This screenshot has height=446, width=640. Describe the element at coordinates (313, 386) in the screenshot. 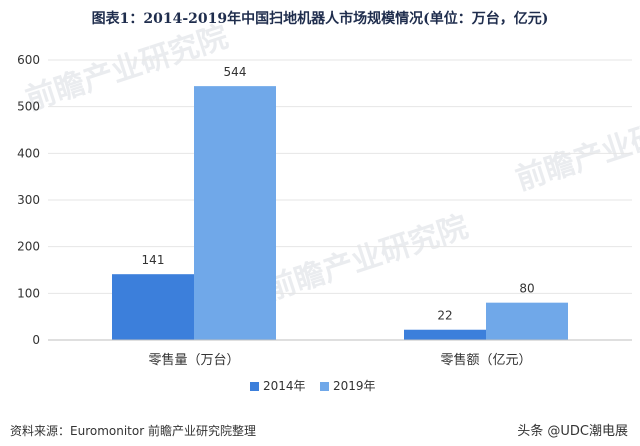

I see `legend: 2014年 2019年` at that location.